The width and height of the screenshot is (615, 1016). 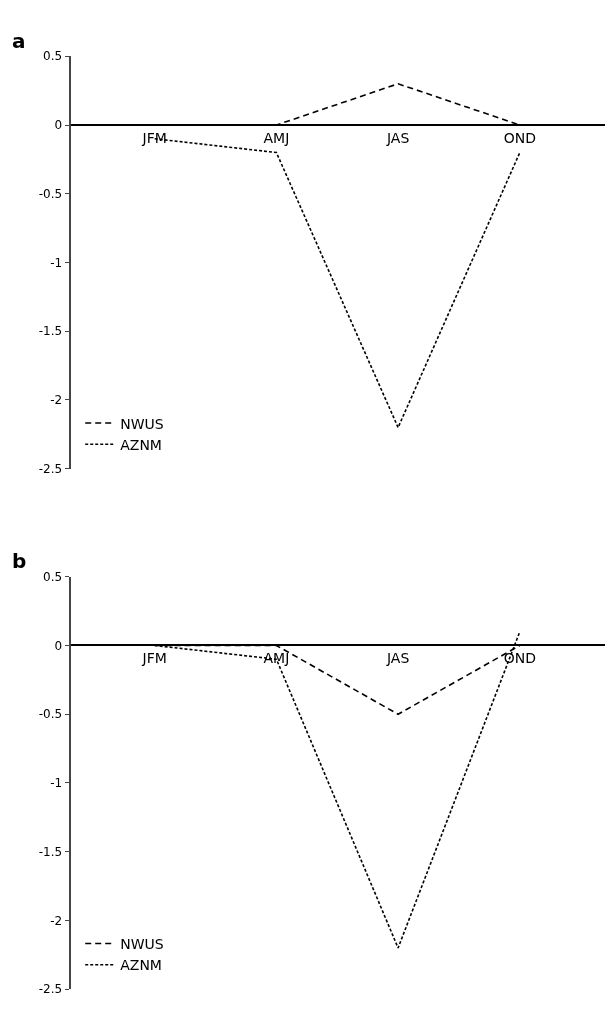 I want to click on chart-title: a, so click(x=19, y=41).